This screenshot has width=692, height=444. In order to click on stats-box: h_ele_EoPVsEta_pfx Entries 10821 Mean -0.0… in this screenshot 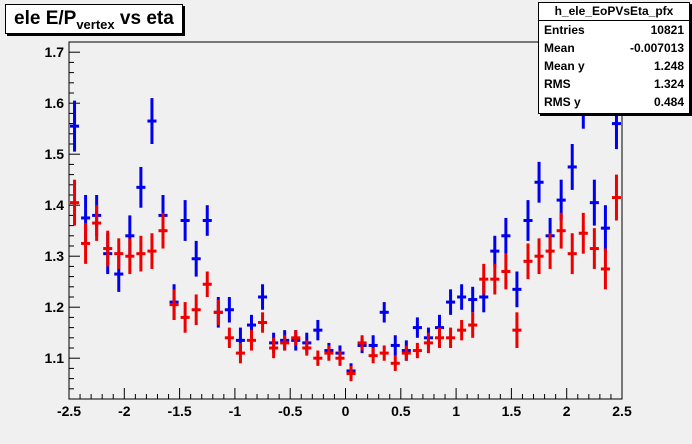, I will do `click(614, 58)`.